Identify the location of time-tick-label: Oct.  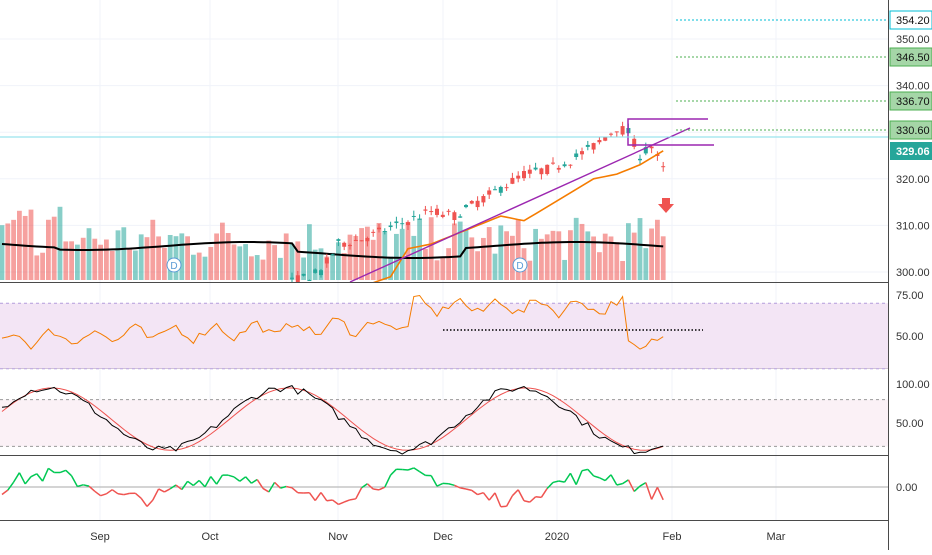
(209, 537).